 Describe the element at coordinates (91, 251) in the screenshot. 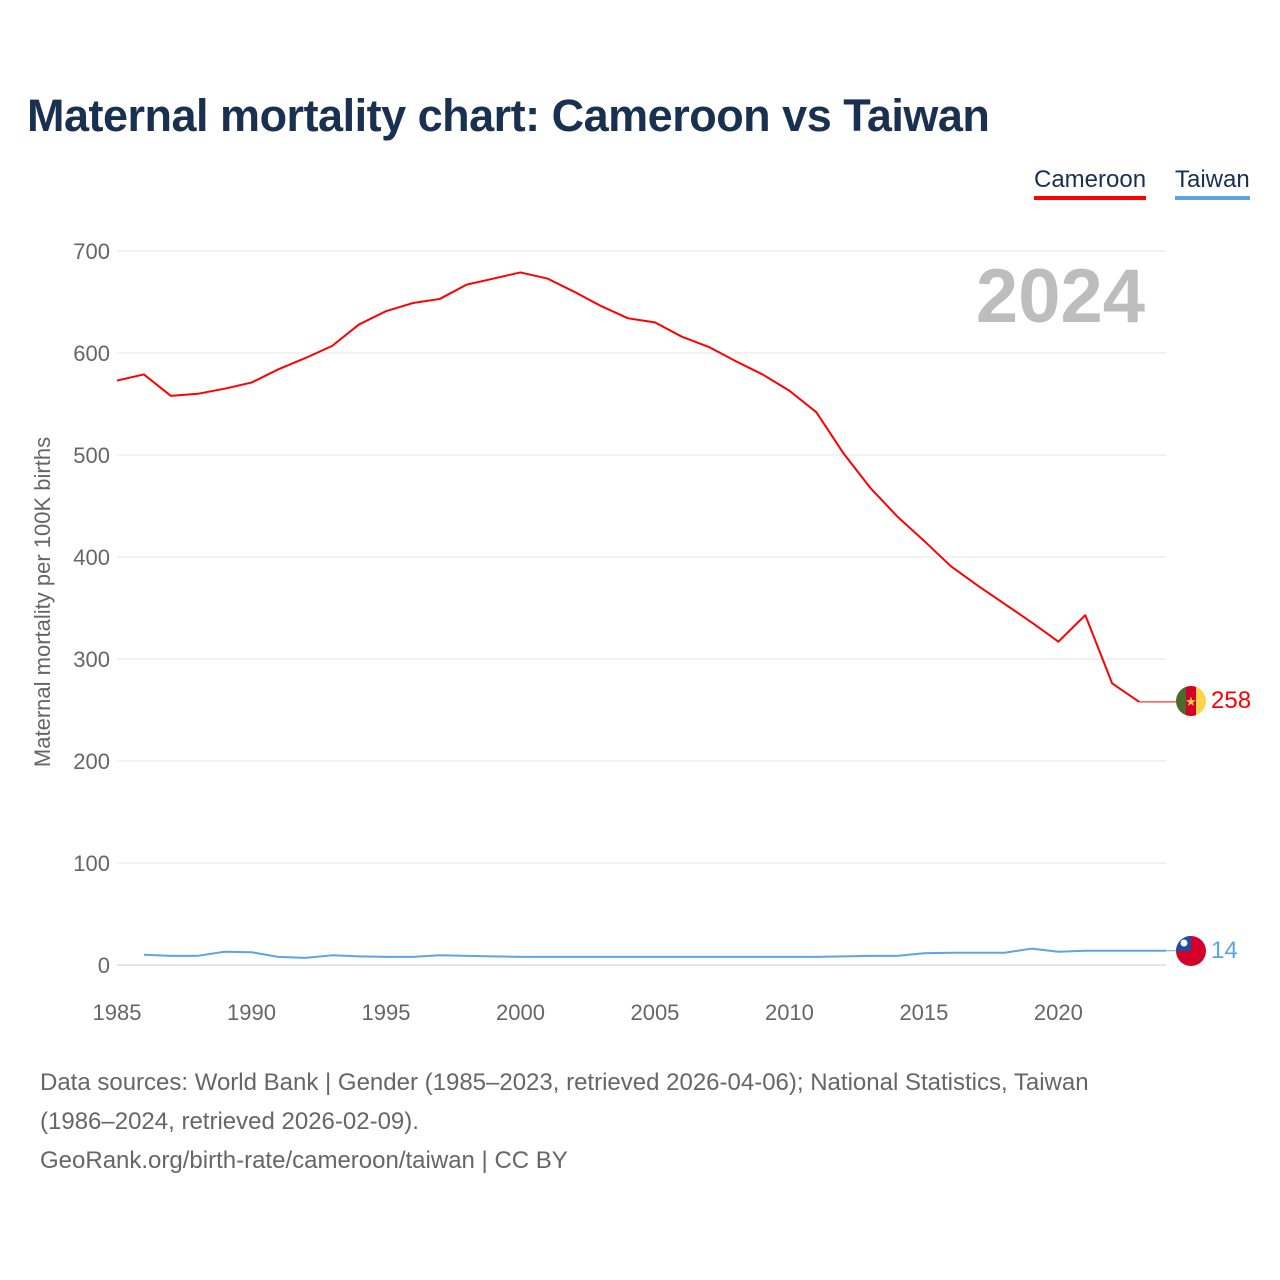

I see `y-tick-label: 700` at that location.